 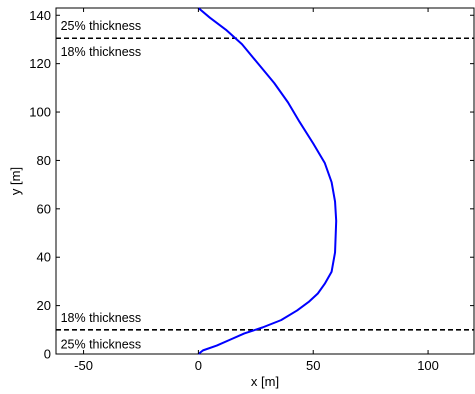 I want to click on y-tick-label: 100, so click(x=40, y=112).